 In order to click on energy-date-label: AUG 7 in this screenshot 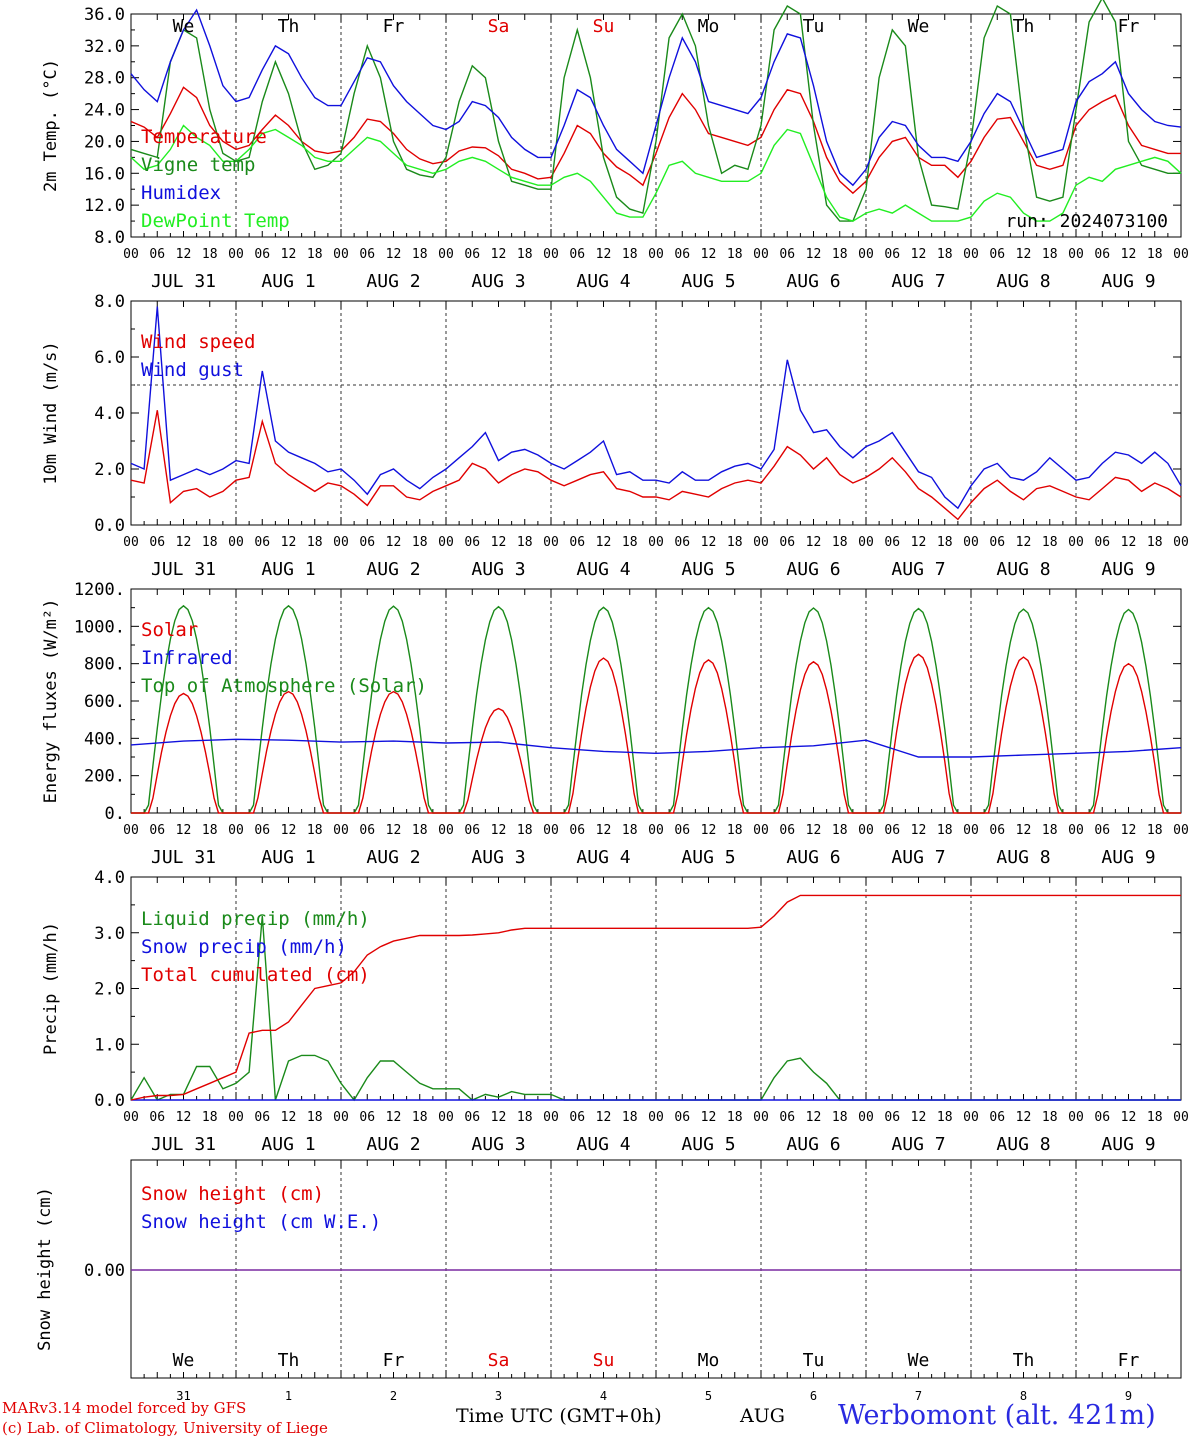, I will do `click(918, 857)`.